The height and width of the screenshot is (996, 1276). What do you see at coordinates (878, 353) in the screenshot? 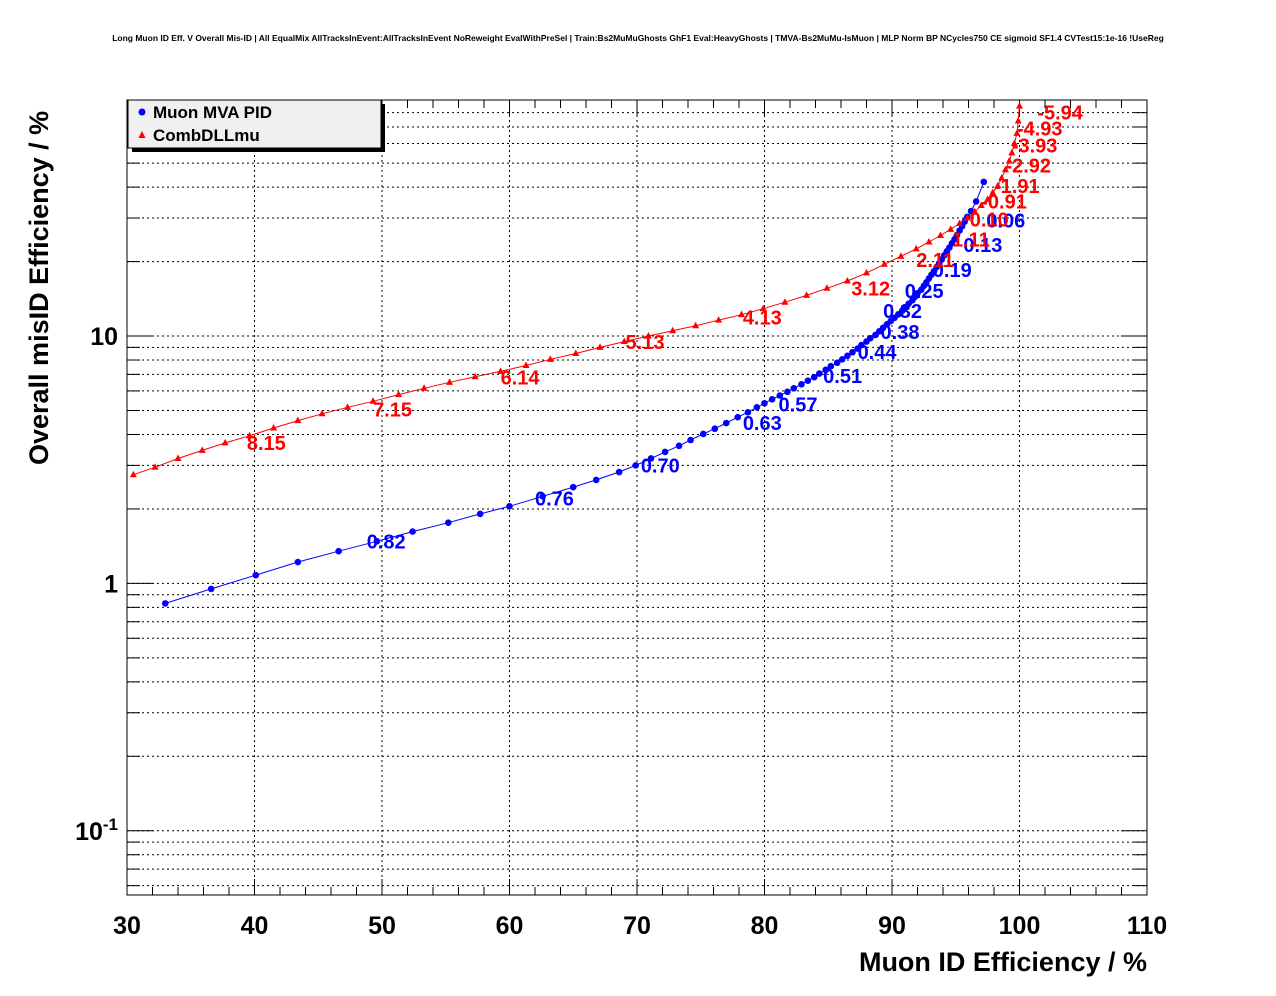
I see `data-label: 0.44` at bounding box center [878, 353].